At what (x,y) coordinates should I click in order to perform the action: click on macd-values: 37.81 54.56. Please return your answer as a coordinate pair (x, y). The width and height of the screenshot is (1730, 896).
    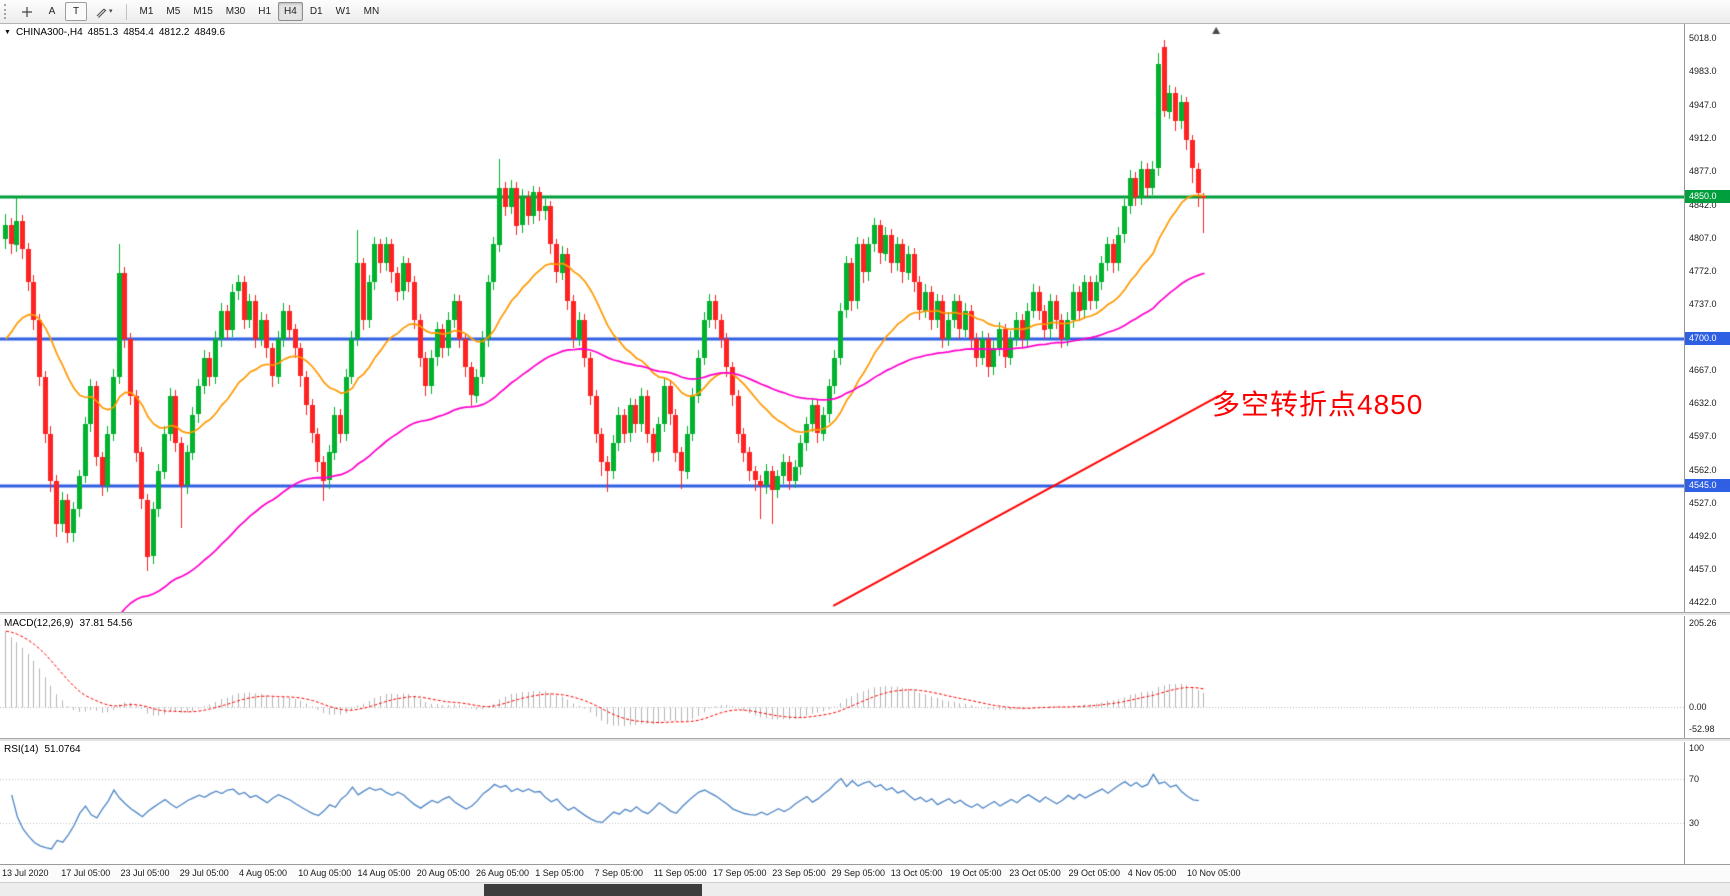
    Looking at the image, I should click on (106, 623).